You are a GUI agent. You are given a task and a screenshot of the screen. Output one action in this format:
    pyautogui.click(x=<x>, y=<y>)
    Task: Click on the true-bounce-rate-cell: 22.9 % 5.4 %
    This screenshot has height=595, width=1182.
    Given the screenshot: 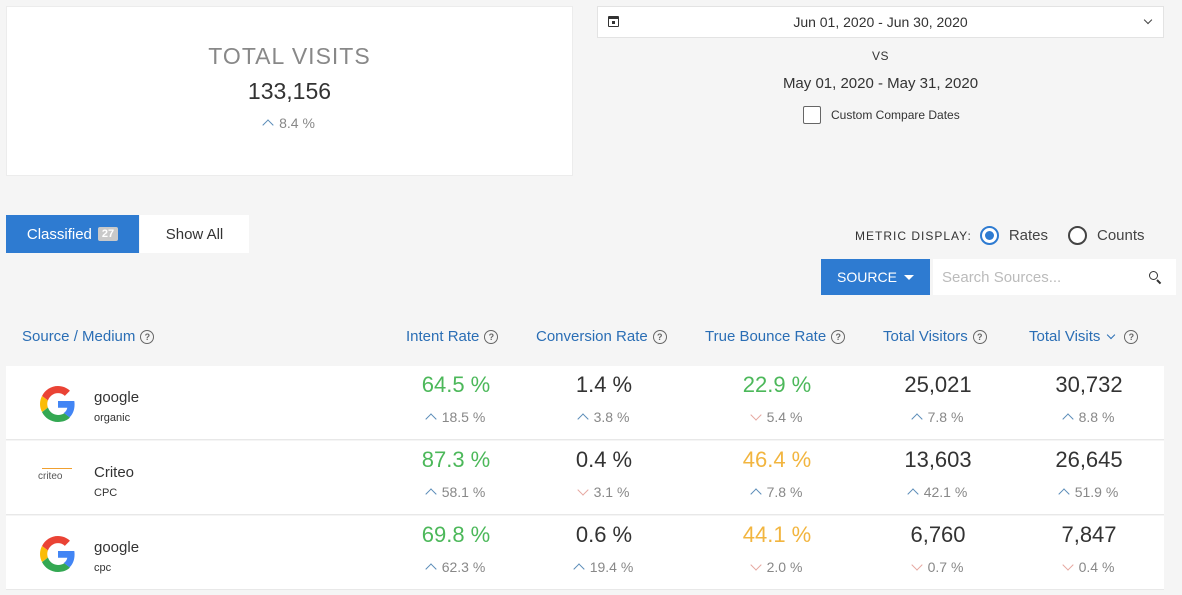 What is the action you would take?
    pyautogui.click(x=777, y=398)
    